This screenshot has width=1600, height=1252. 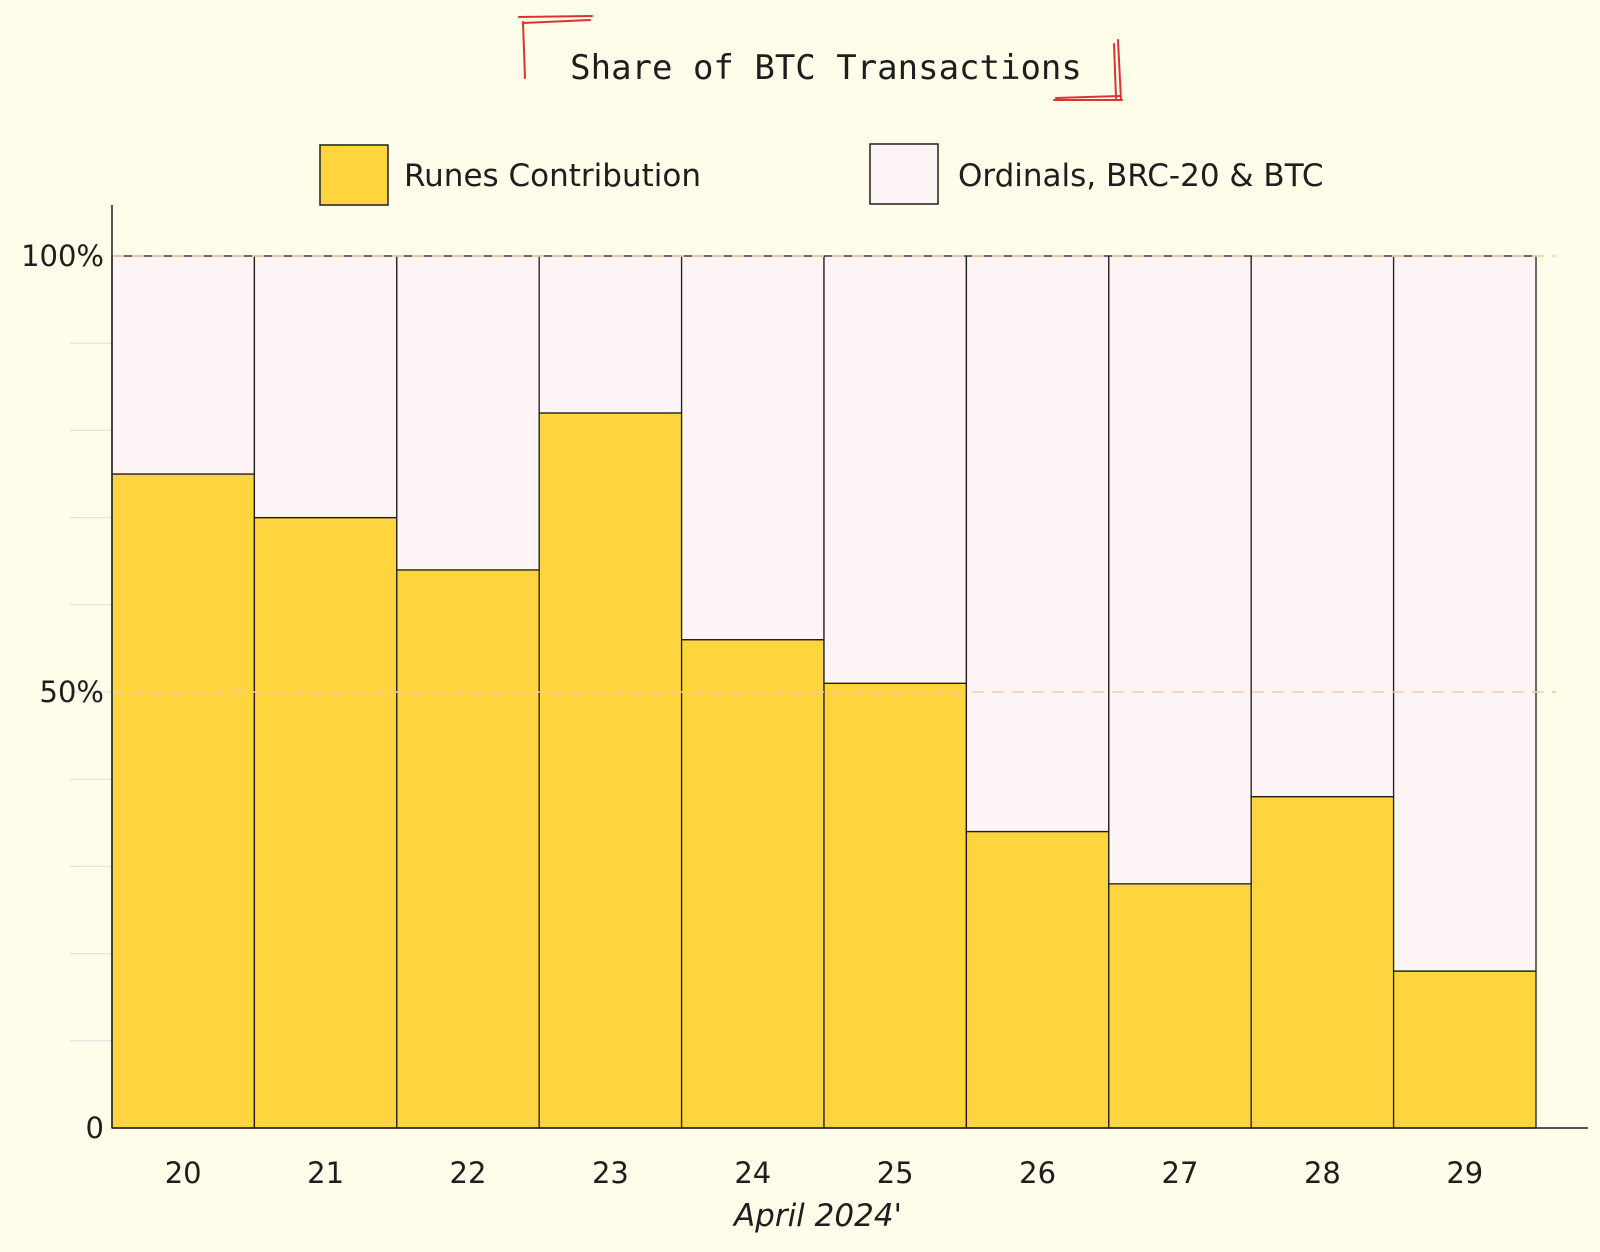 I want to click on grid-layer, so click(x=91, y=692).